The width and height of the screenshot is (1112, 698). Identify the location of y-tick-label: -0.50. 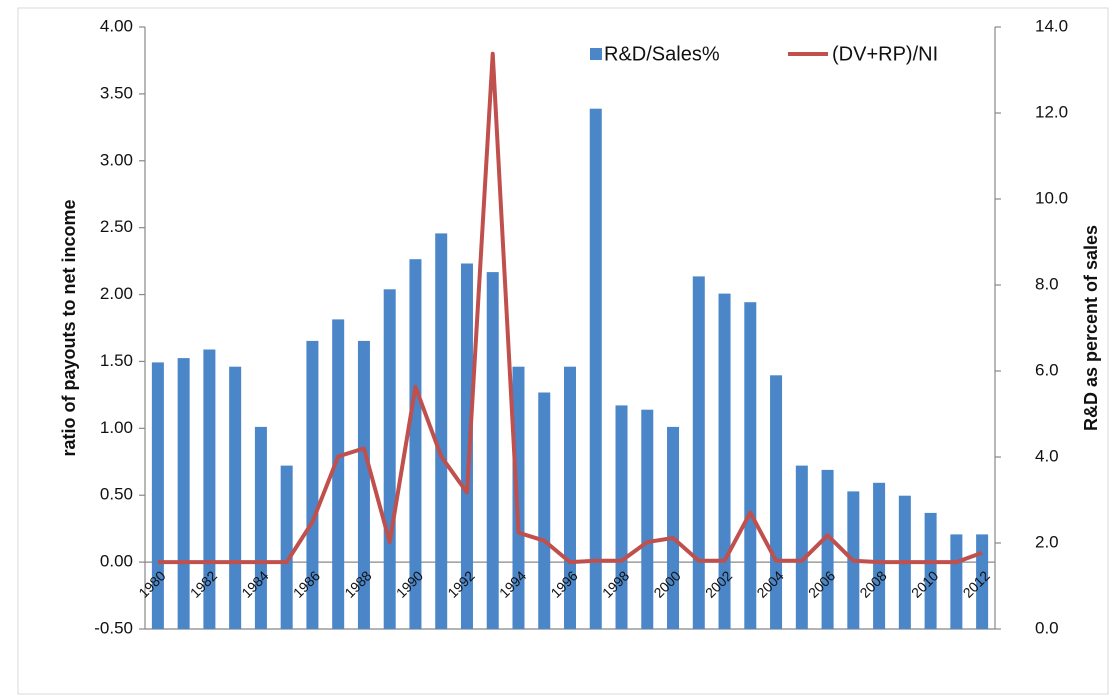
(113, 627).